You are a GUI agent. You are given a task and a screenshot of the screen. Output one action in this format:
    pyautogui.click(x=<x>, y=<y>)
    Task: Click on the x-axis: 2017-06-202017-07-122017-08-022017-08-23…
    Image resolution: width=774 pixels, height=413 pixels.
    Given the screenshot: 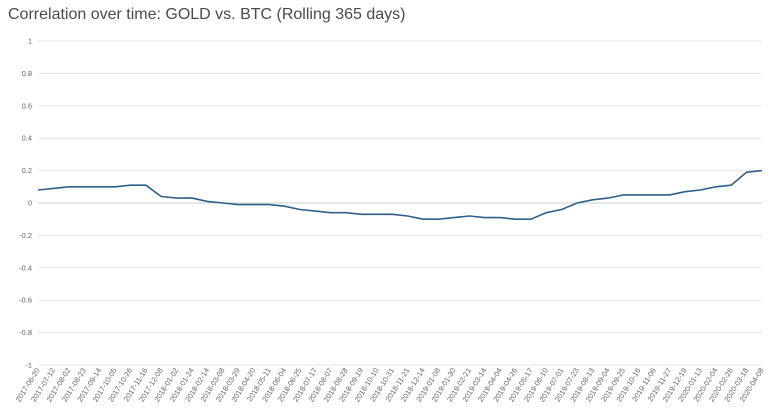 What is the action you would take?
    pyautogui.click(x=390, y=384)
    